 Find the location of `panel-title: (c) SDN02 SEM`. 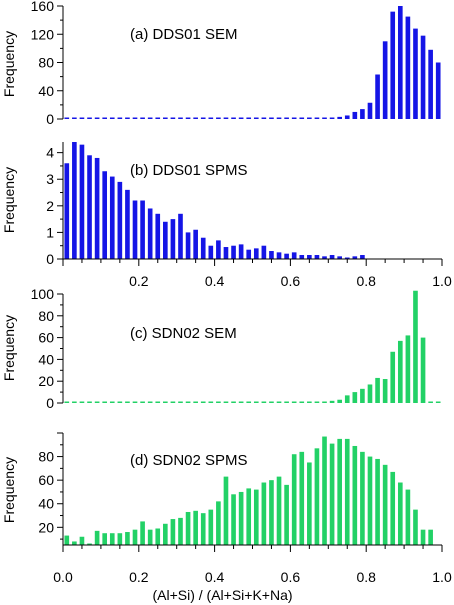

panel-title: (c) SDN02 SEM is located at coordinates (183, 333).